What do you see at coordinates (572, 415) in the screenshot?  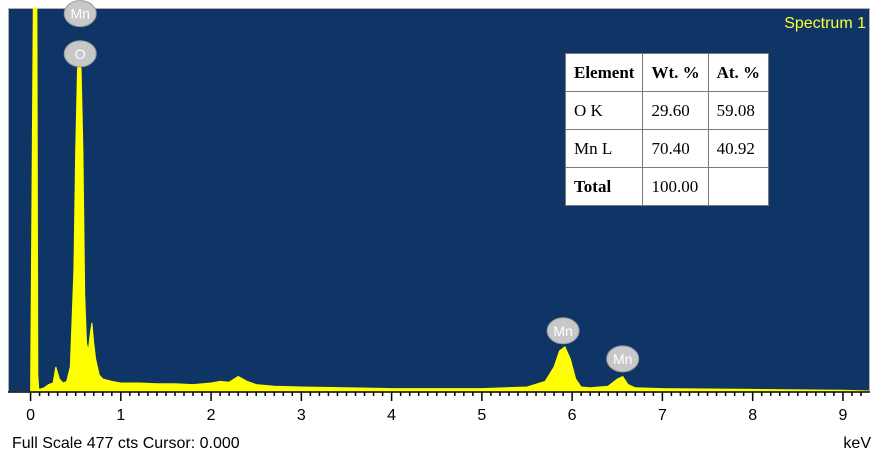 I see `x-tick-label: 6` at bounding box center [572, 415].